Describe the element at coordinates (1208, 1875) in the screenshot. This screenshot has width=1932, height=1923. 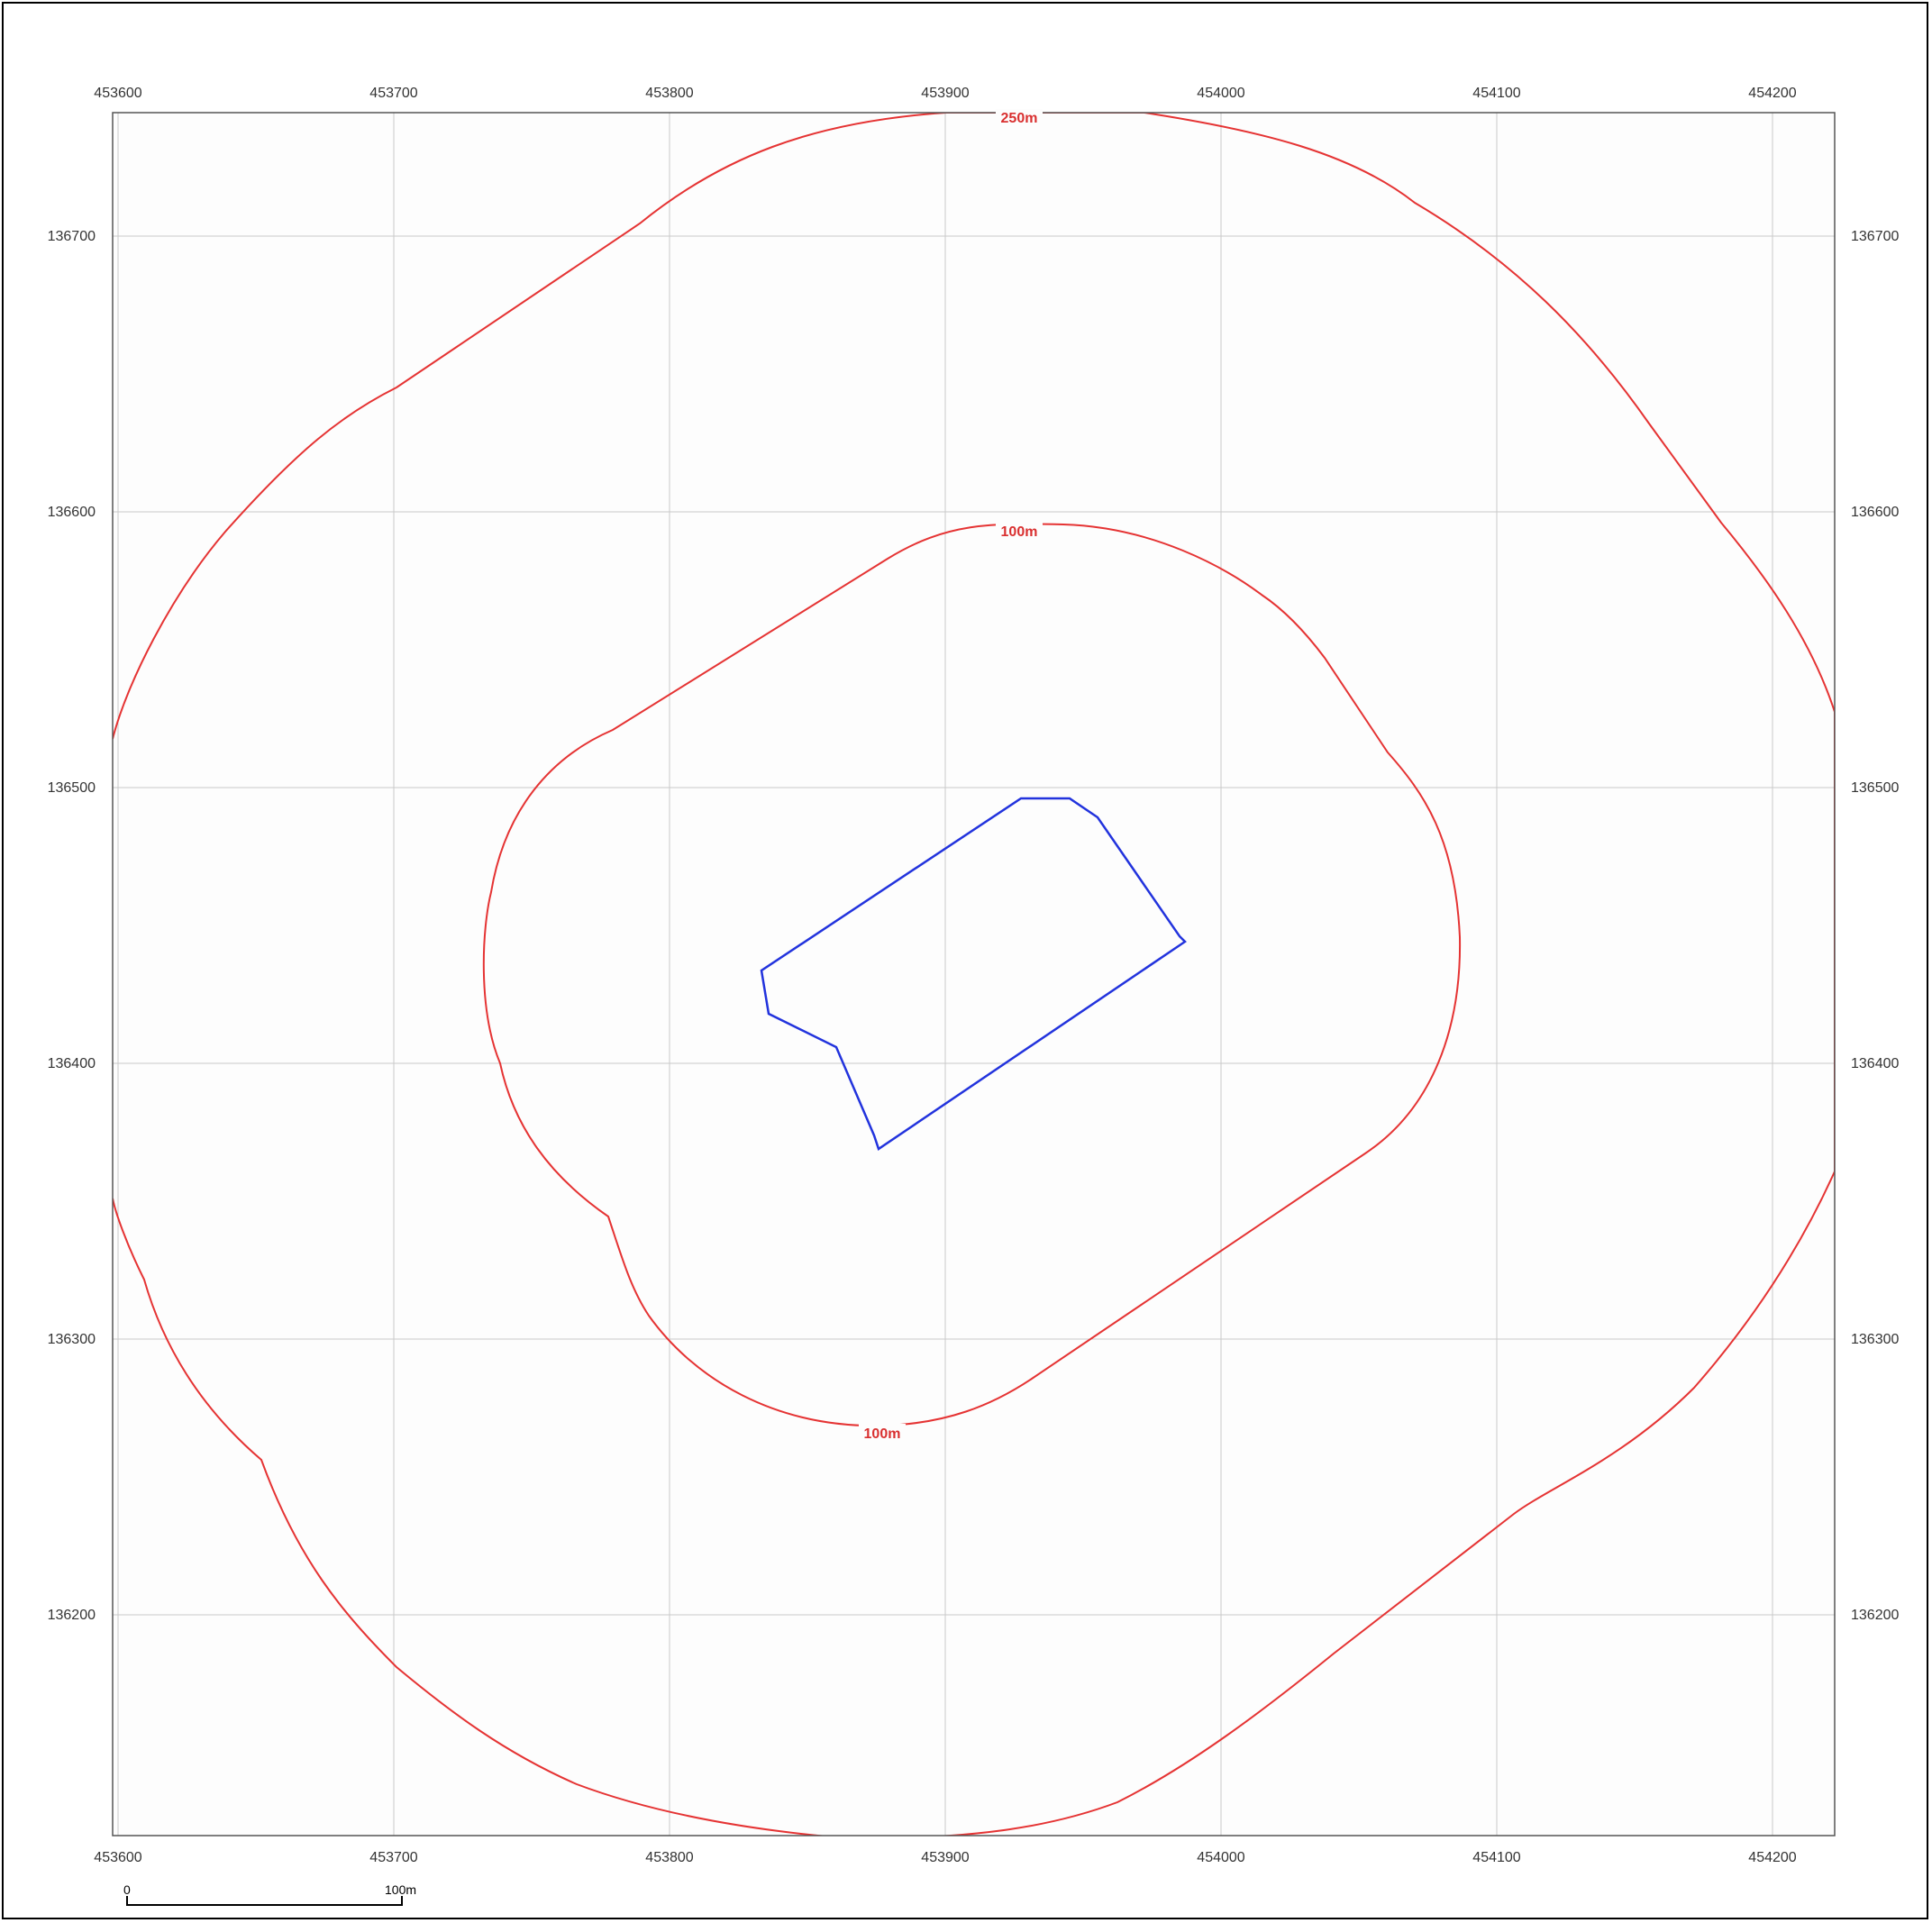
I see `basemap-text: NORTHING` at that location.